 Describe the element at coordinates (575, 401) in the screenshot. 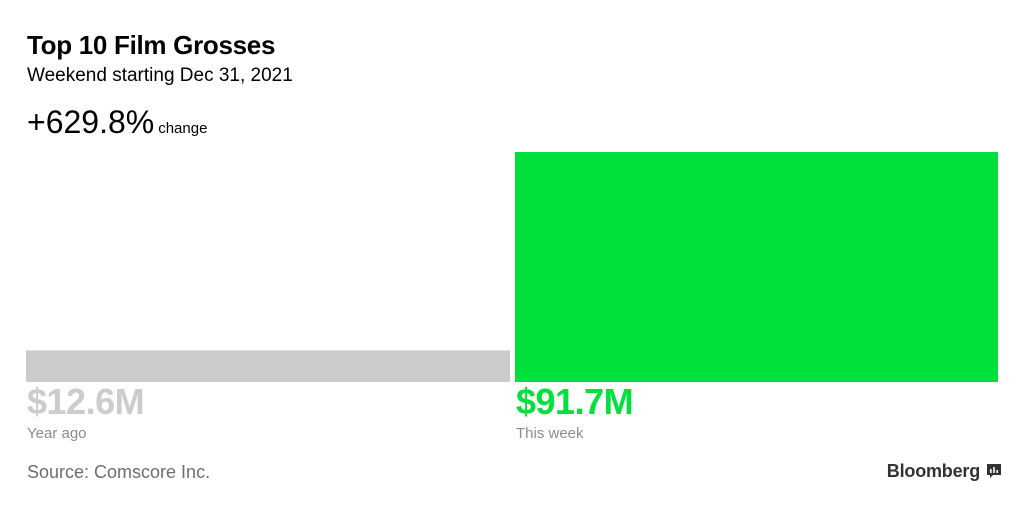

I see `bar-value-label-this-week: $91.7M` at that location.